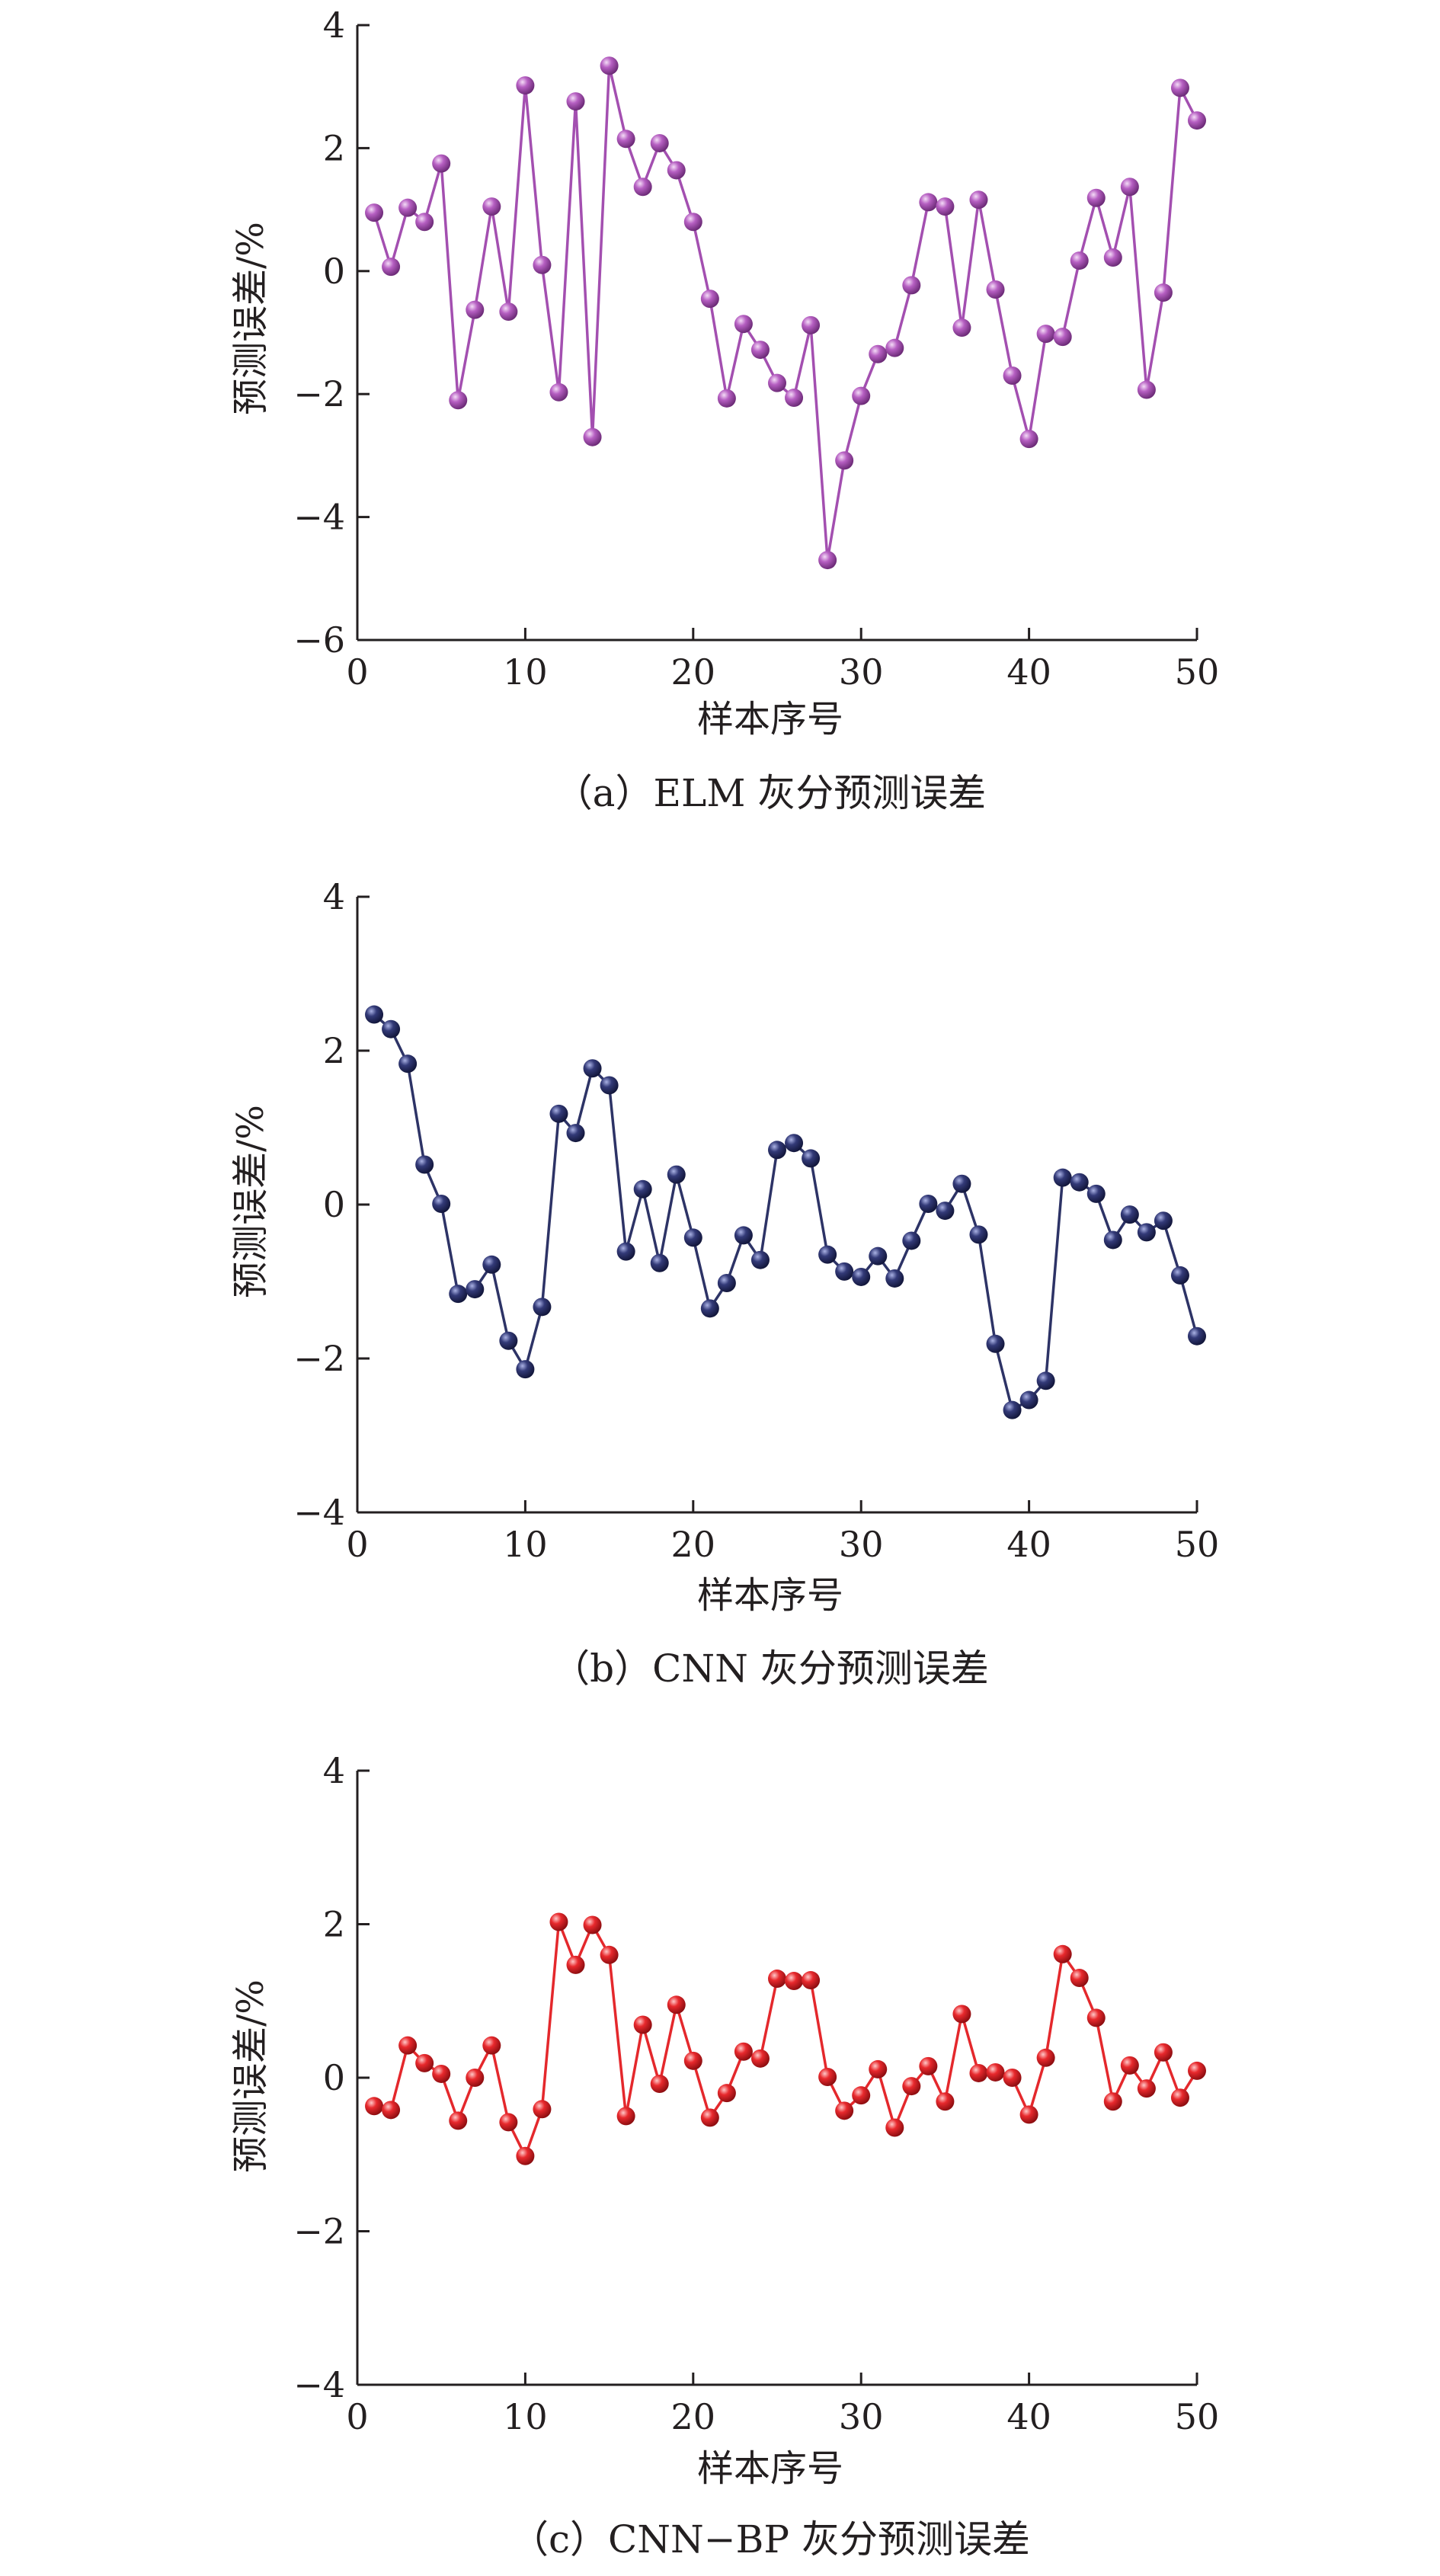 The height and width of the screenshot is (2576, 1440). Describe the element at coordinates (334, 271) in the screenshot. I see `y-tick-label-a: 0` at that location.